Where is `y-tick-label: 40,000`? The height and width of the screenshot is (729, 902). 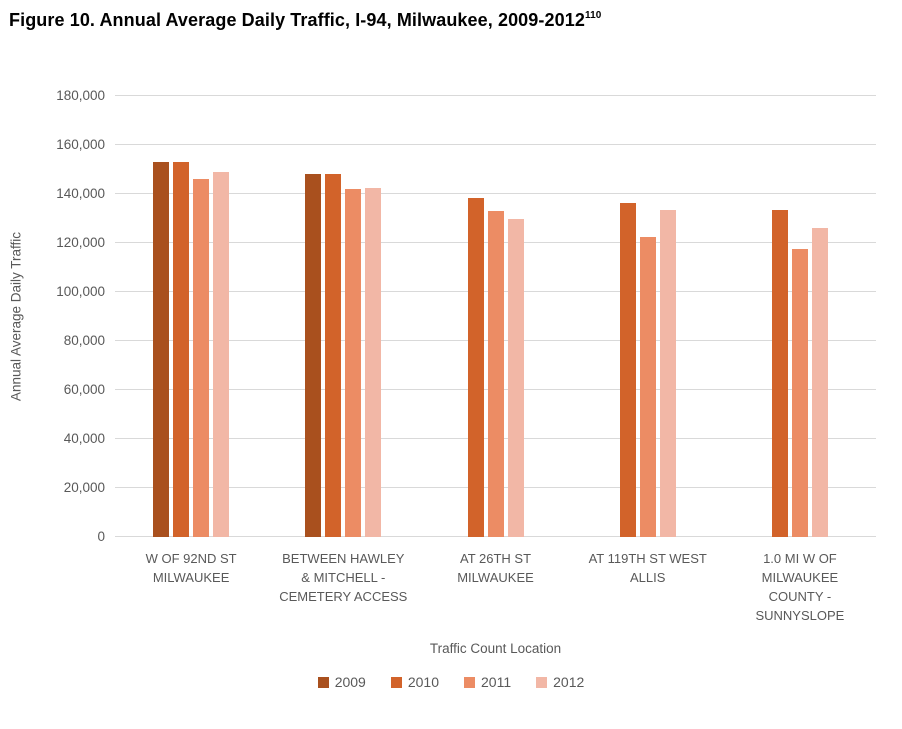 y-tick-label: 40,000 is located at coordinates (84, 438).